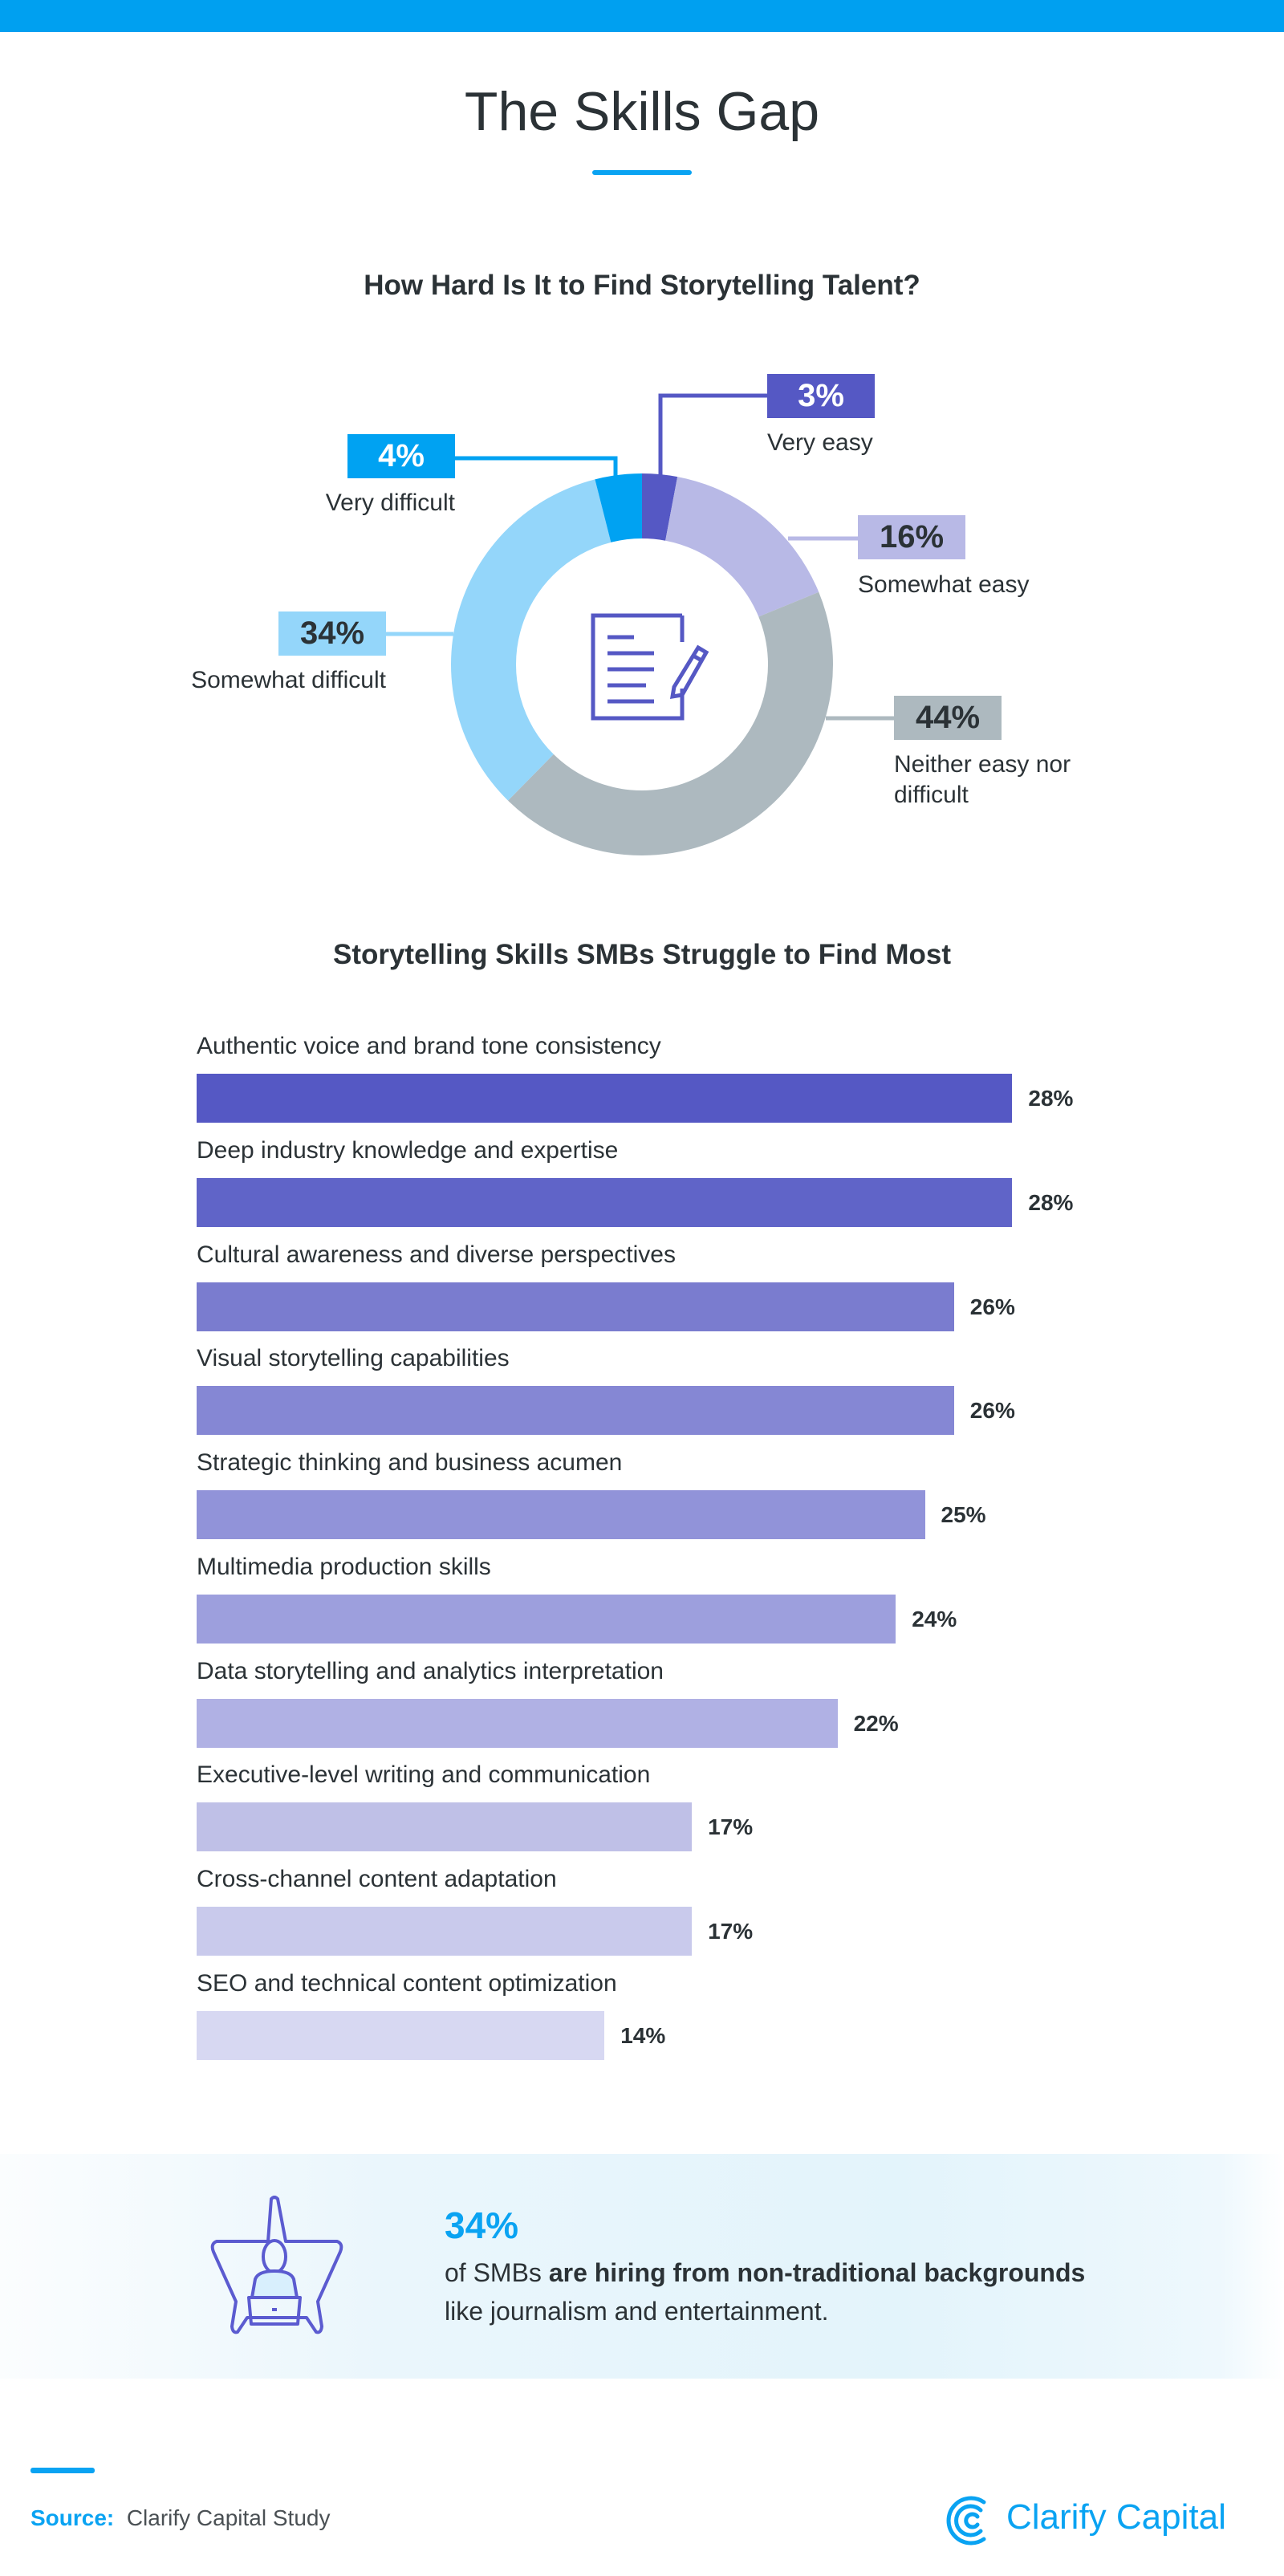  Describe the element at coordinates (650, 667) in the screenshot. I see `document-pencil-icon` at that location.